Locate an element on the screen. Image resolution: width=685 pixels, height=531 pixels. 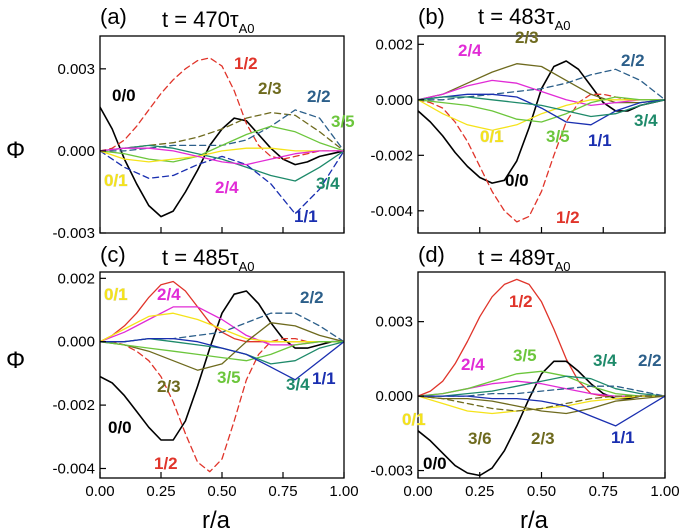
panel-title: t = 489τA0 is located at coordinates (524, 259).